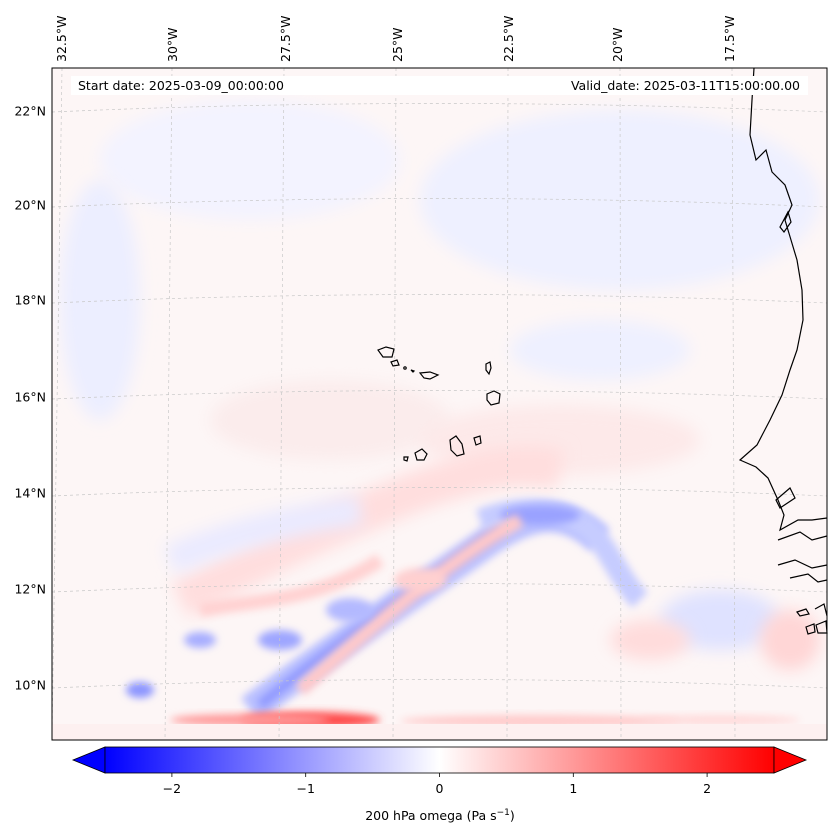 The width and height of the screenshot is (837, 839). What do you see at coordinates (172, 788) in the screenshot?
I see `colorbar-tick-label: −2` at bounding box center [172, 788].